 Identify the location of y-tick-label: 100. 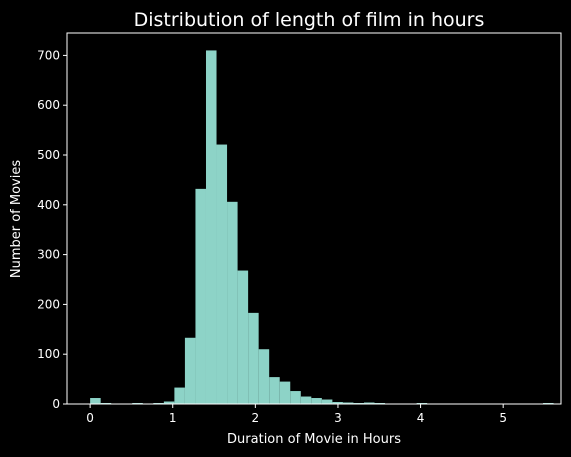
(48, 354).